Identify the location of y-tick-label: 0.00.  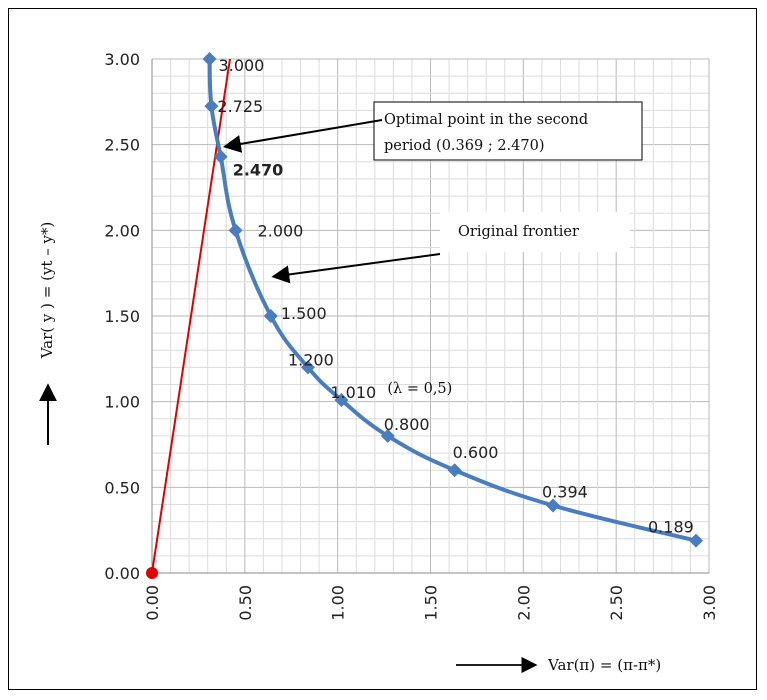
(122, 573).